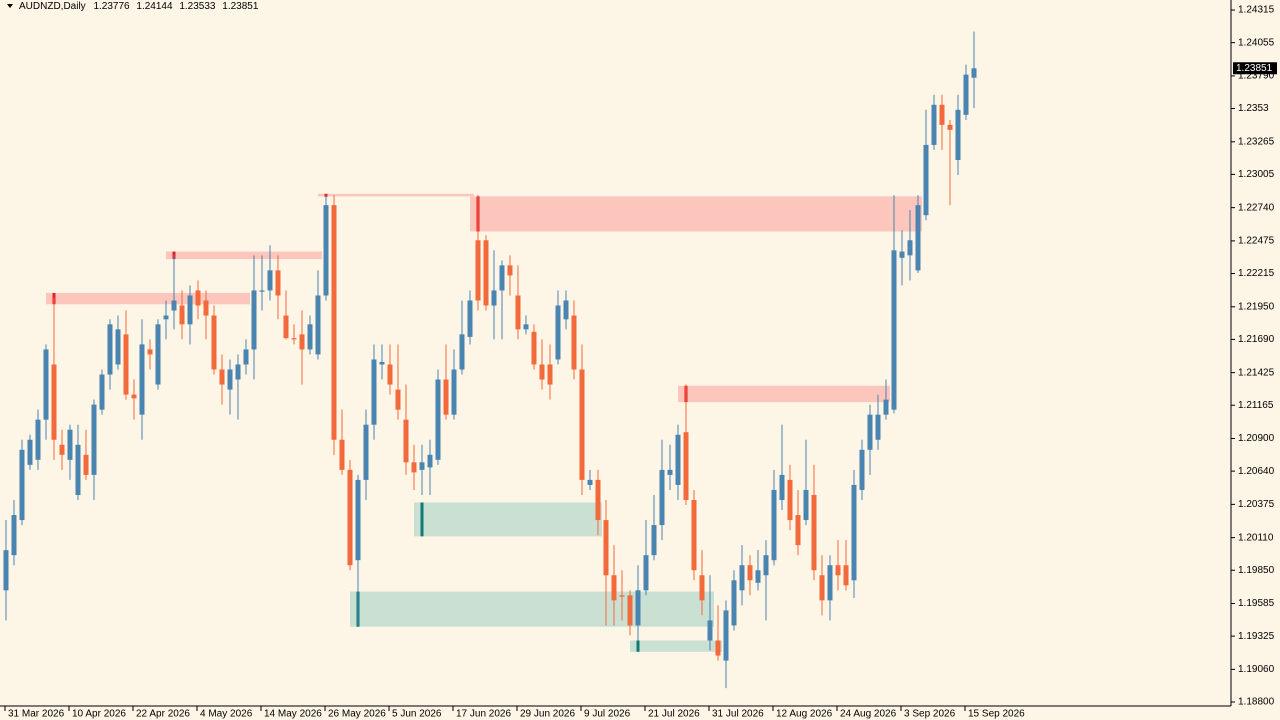 This screenshot has height=720, width=1280. What do you see at coordinates (1256, 306) in the screenshot?
I see `y-tick-label: 1.21950` at bounding box center [1256, 306].